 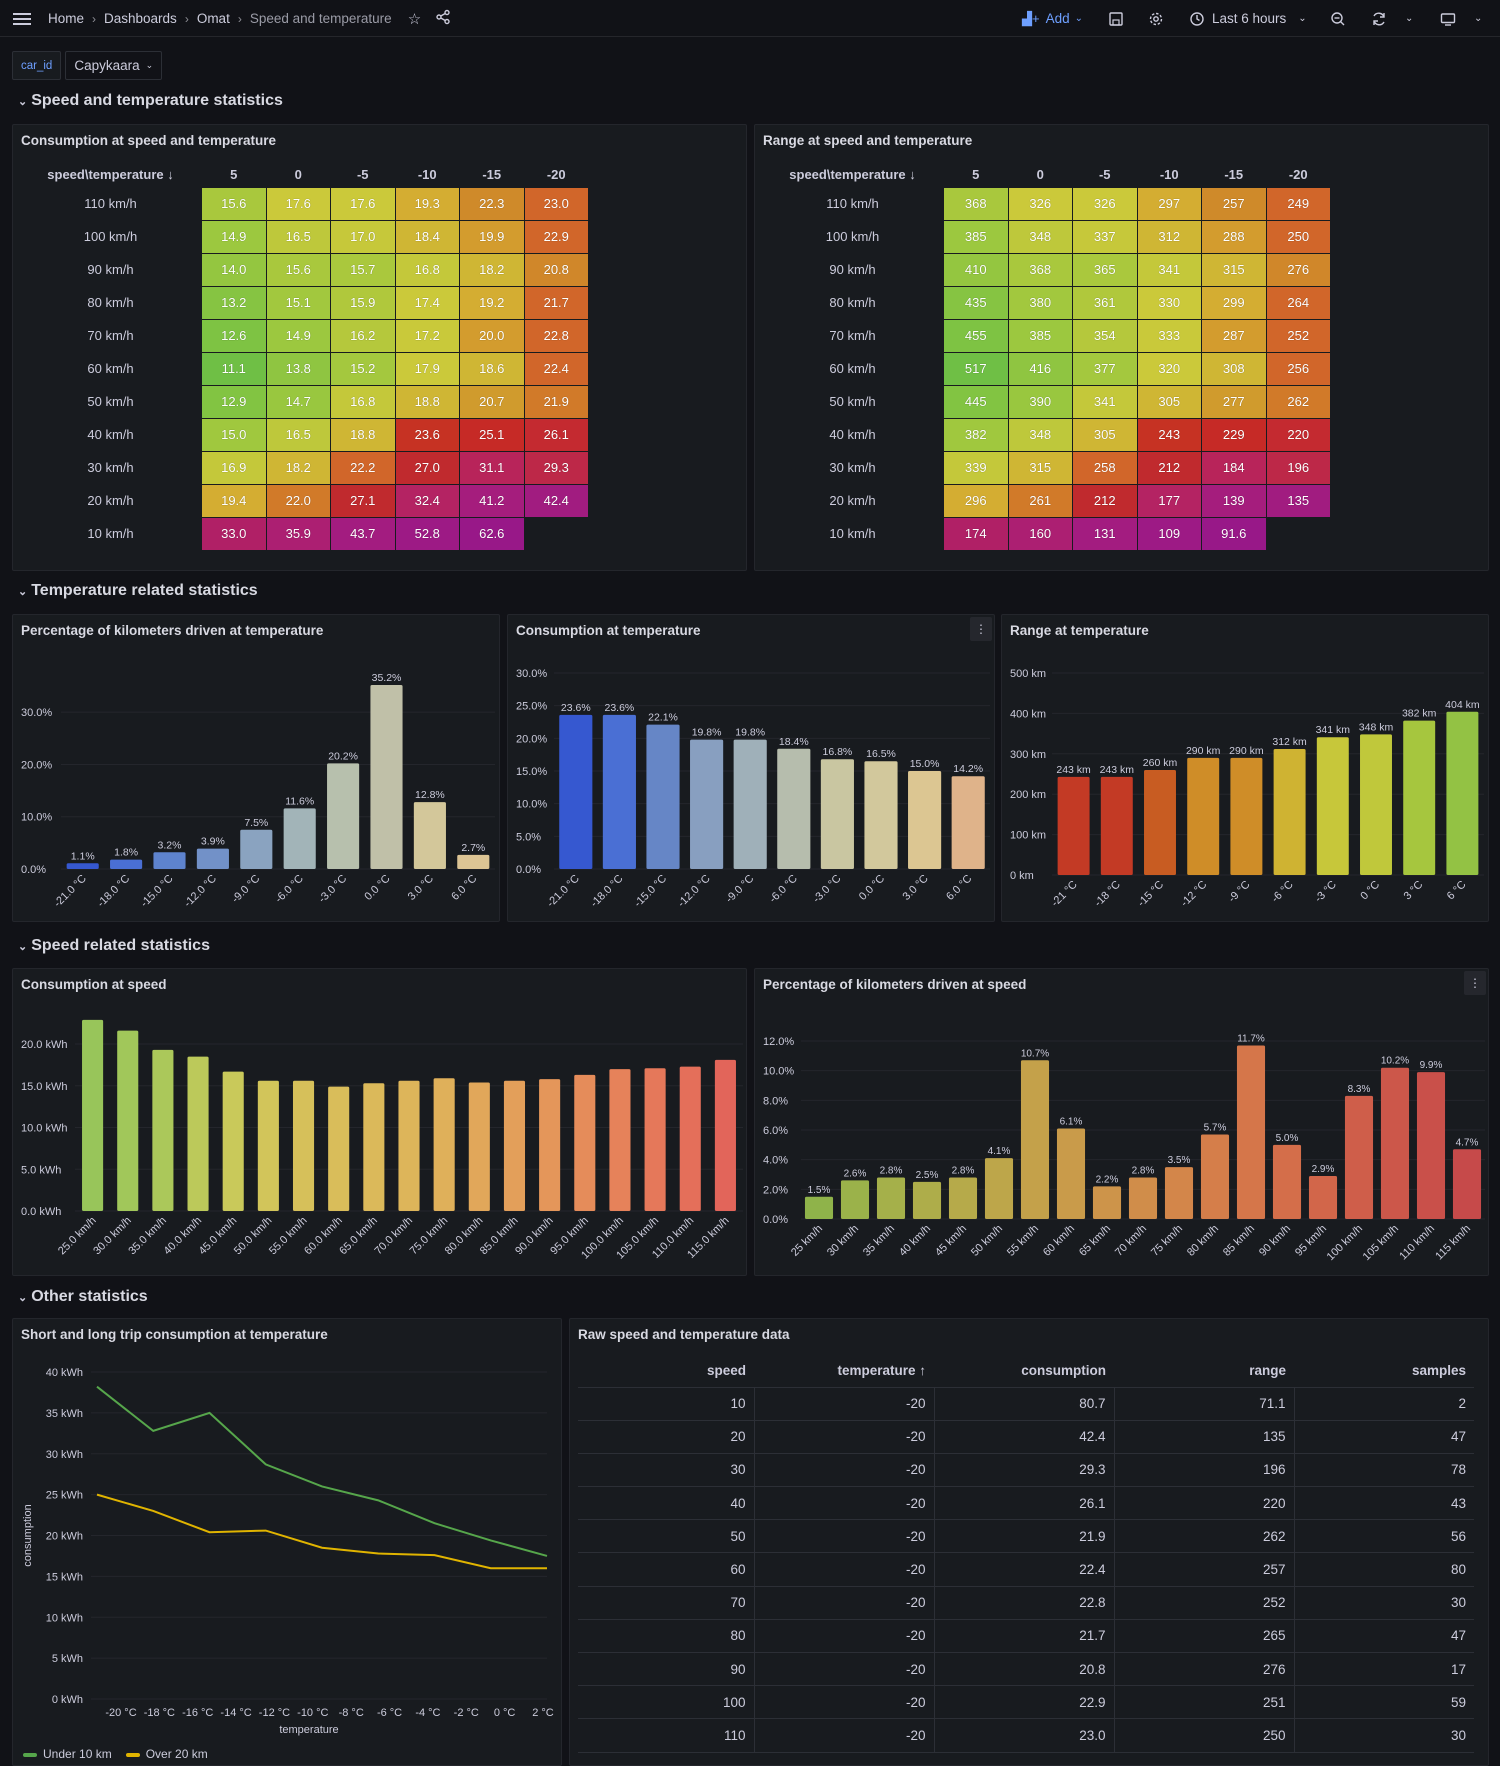 What do you see at coordinates (1478, 18) in the screenshot?
I see `view-options-chevron-icon: ⌄` at bounding box center [1478, 18].